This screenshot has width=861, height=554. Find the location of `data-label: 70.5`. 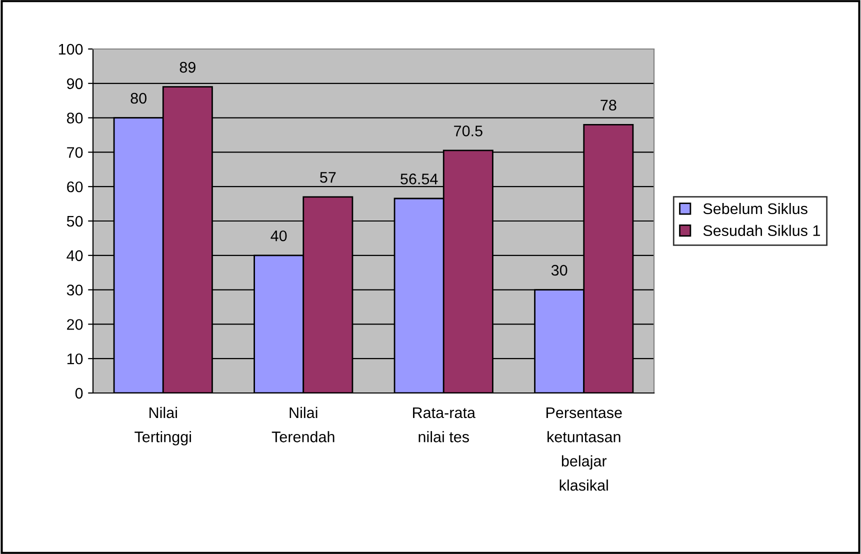

data-label: 70.5 is located at coordinates (468, 131).